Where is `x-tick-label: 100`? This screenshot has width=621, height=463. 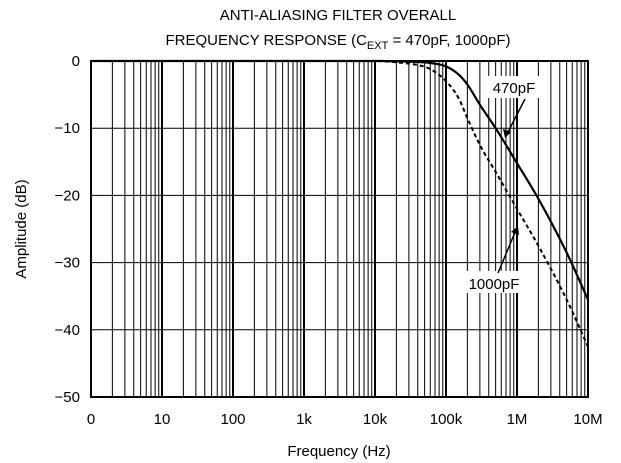 x-tick-label: 100 is located at coordinates (232, 419).